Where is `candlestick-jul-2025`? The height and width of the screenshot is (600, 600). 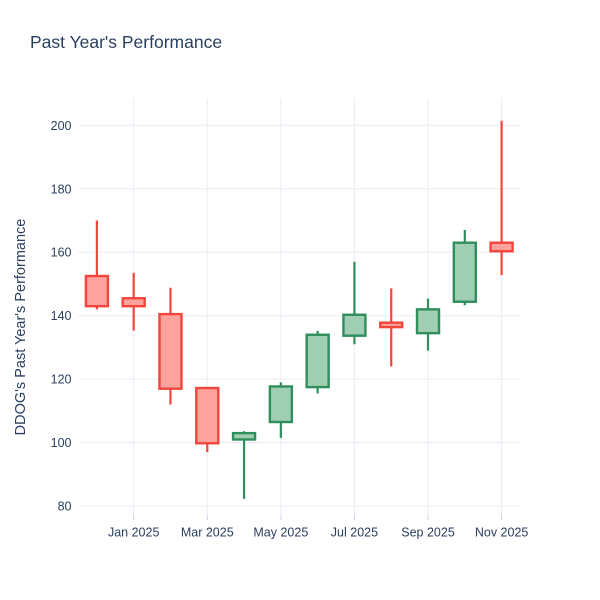
candlestick-jul-2025 is located at coordinates (354, 303).